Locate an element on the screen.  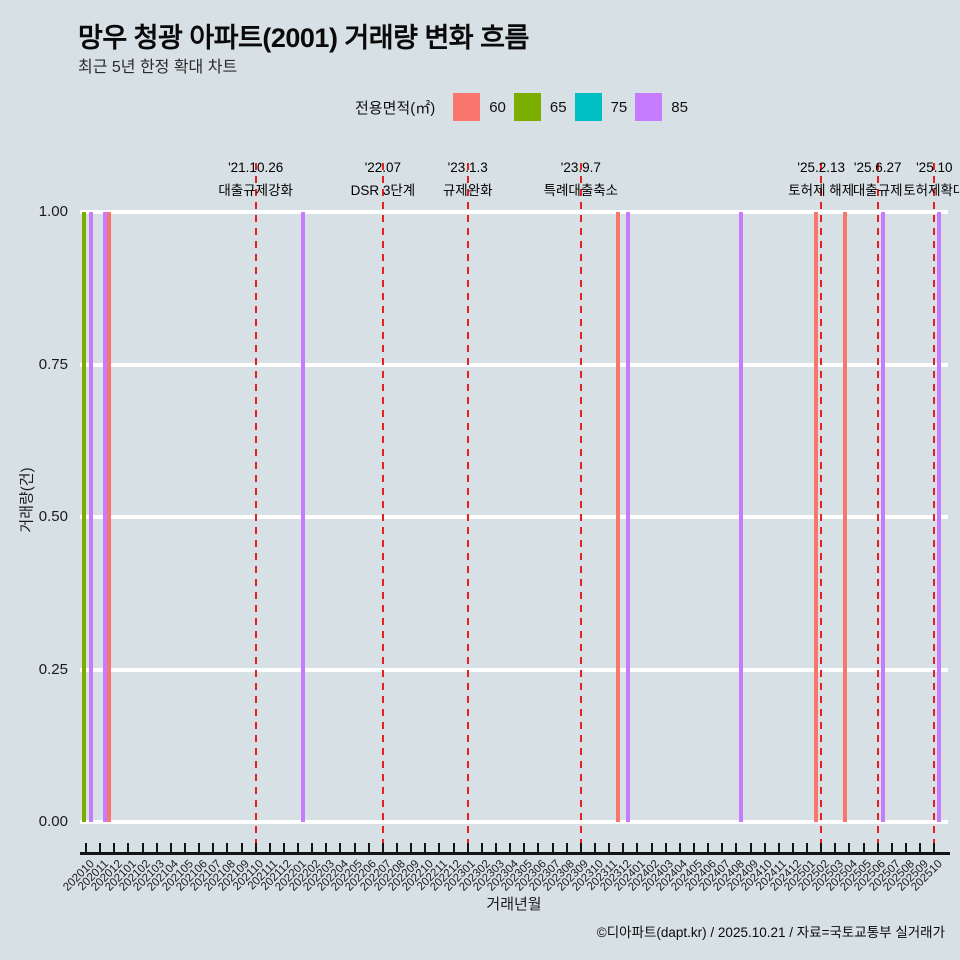
event-date: '25.2.13 is located at coordinates (821, 167).